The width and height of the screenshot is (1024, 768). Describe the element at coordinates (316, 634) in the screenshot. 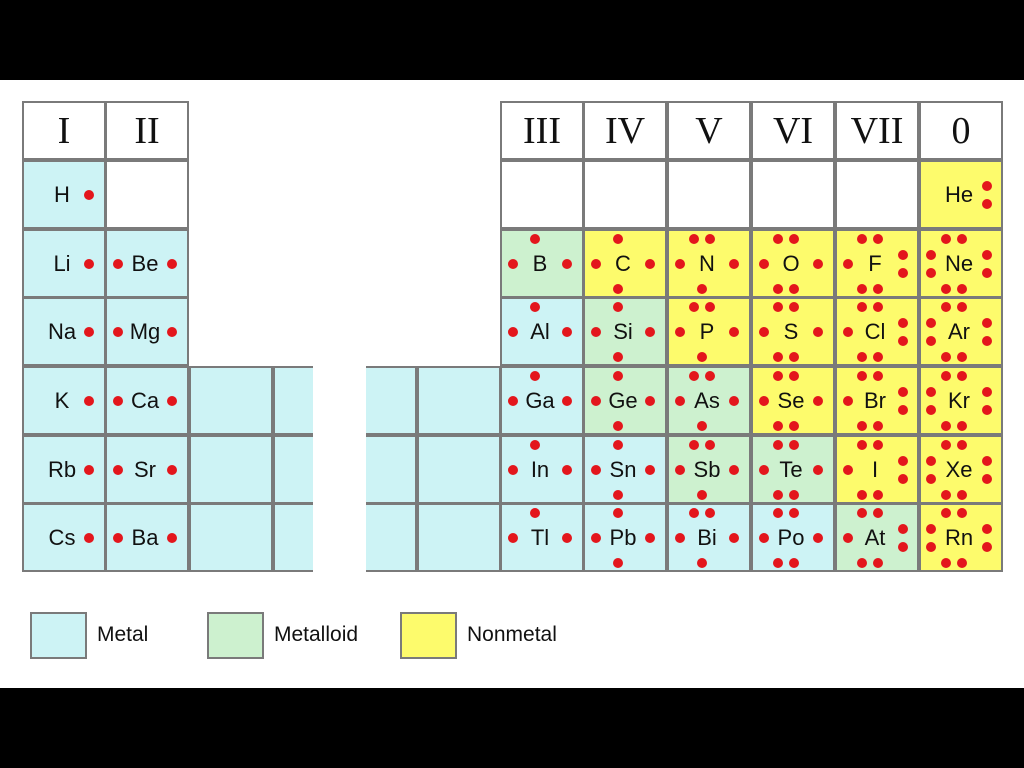

I see `legend-label-metalloid: Metalloid` at that location.